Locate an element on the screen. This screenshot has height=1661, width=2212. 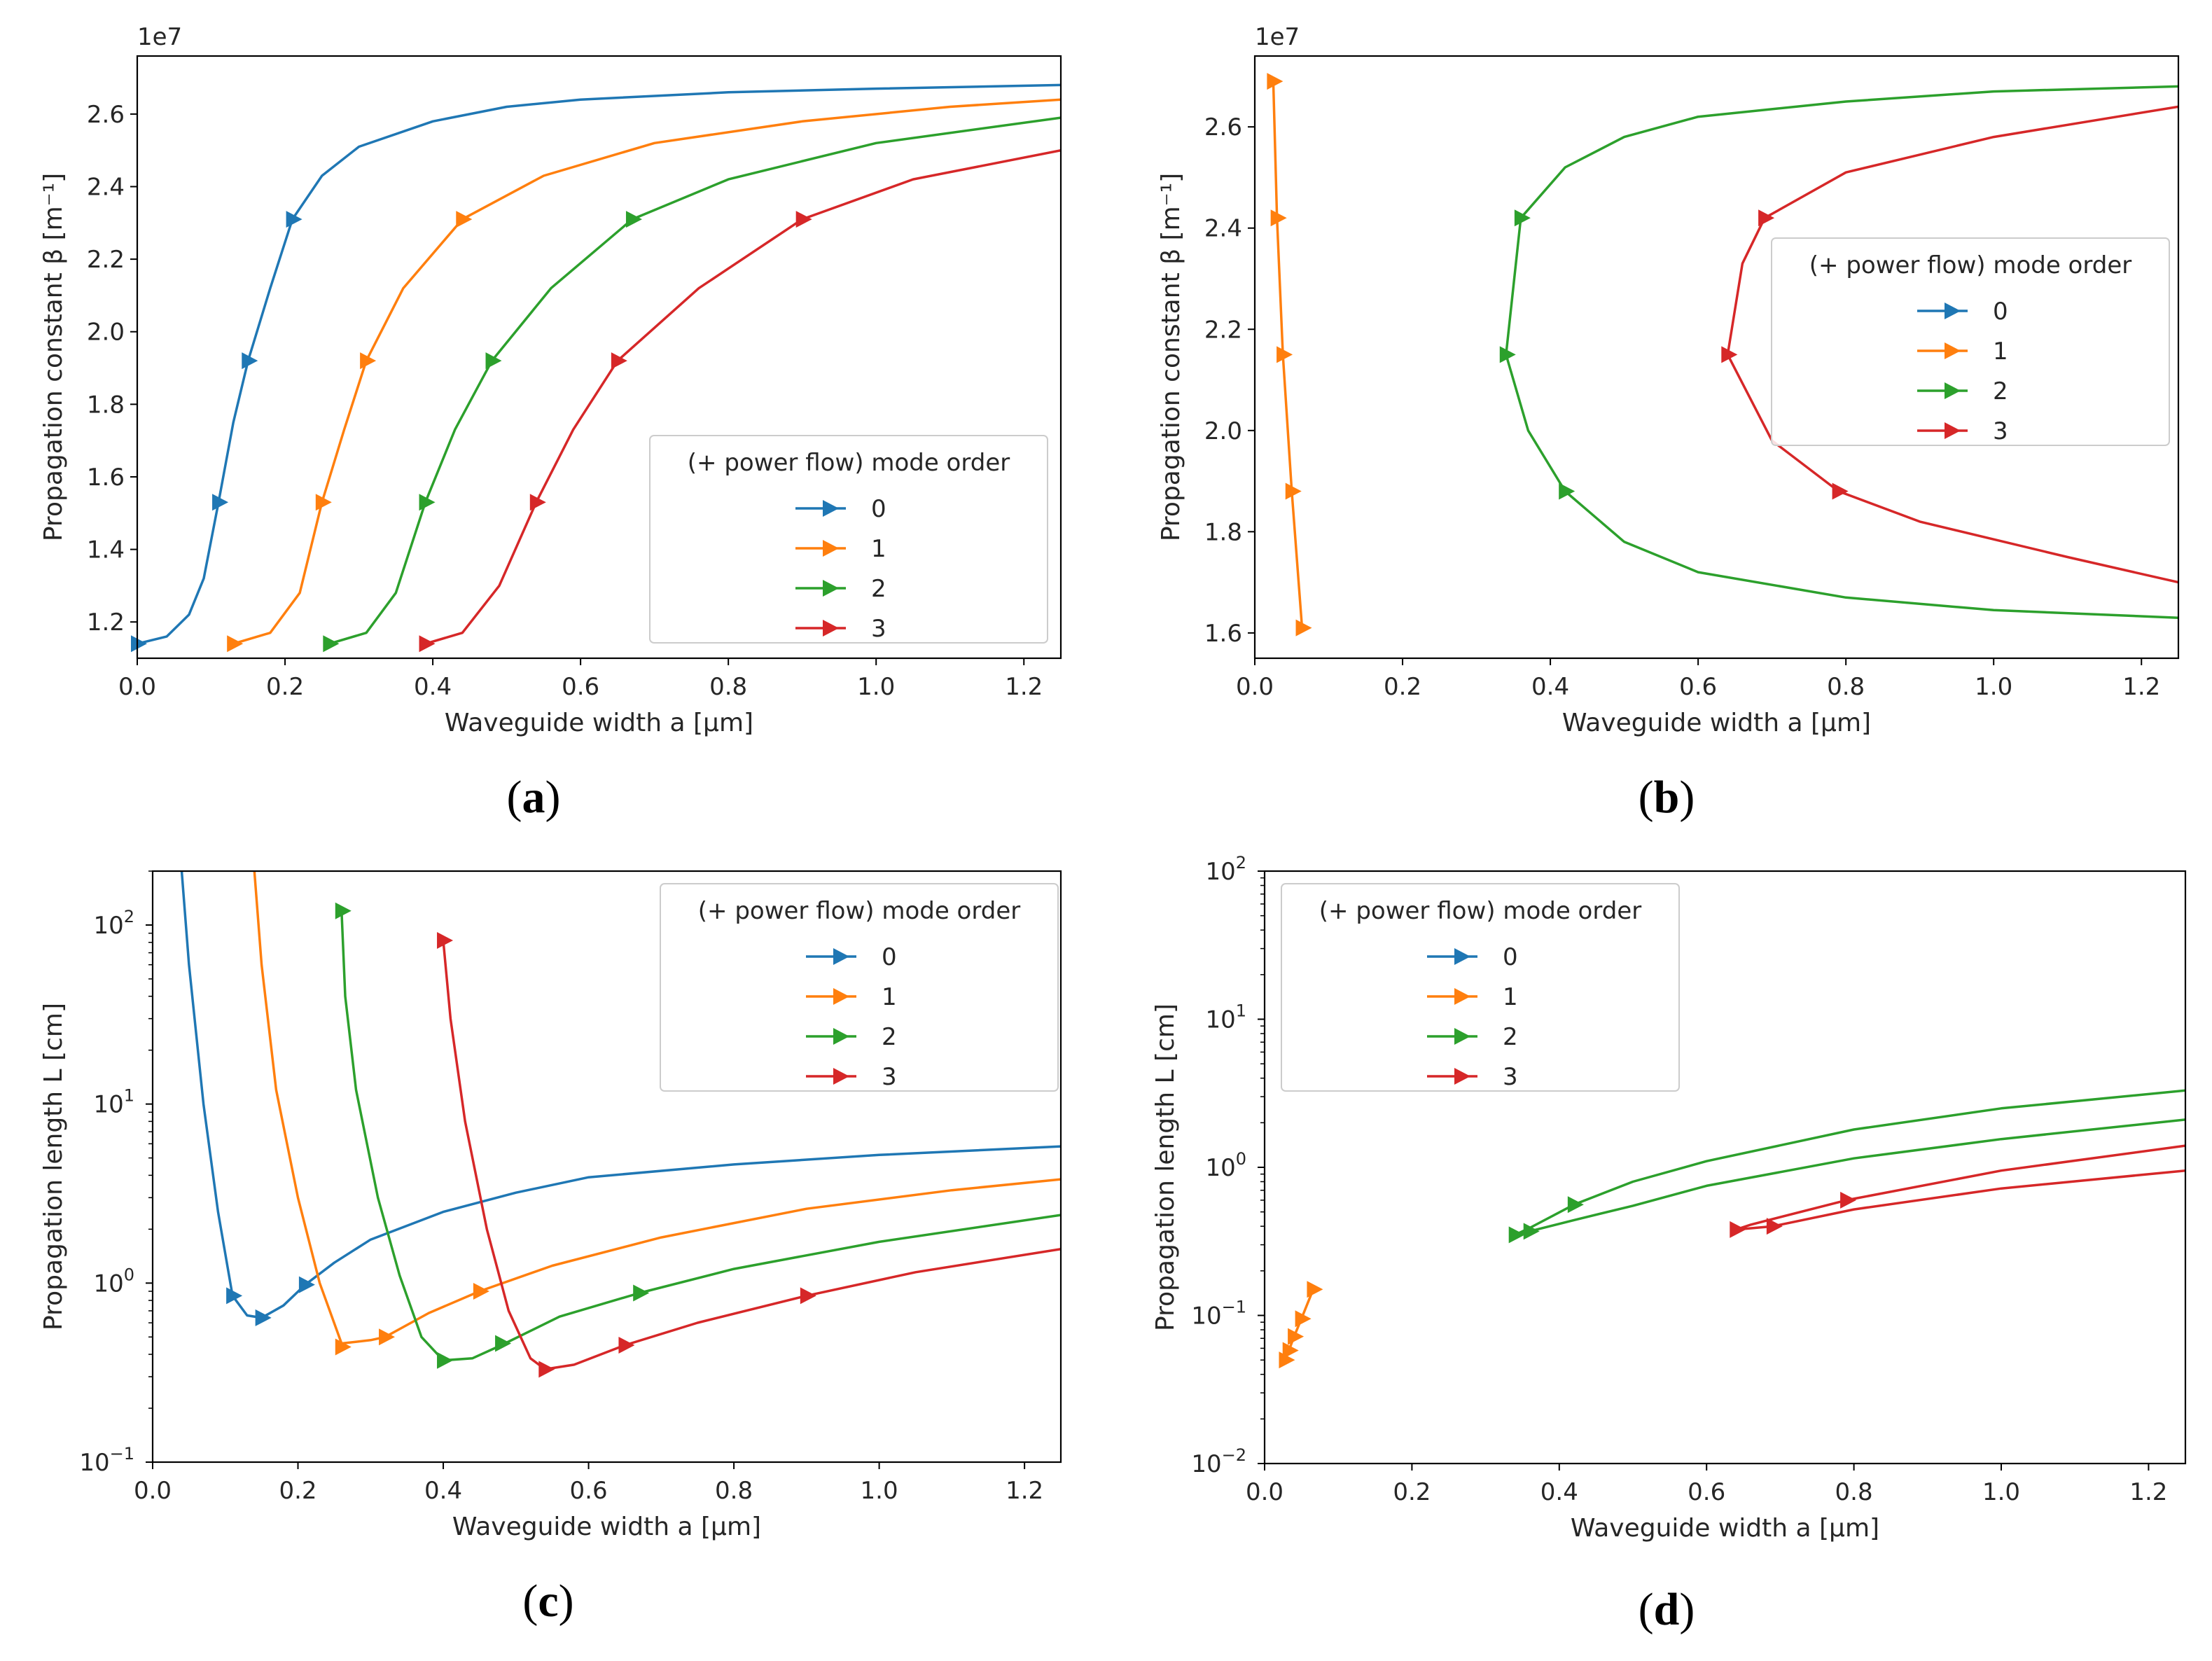
y-tick-exponent: 0 is located at coordinates (129, 1274).